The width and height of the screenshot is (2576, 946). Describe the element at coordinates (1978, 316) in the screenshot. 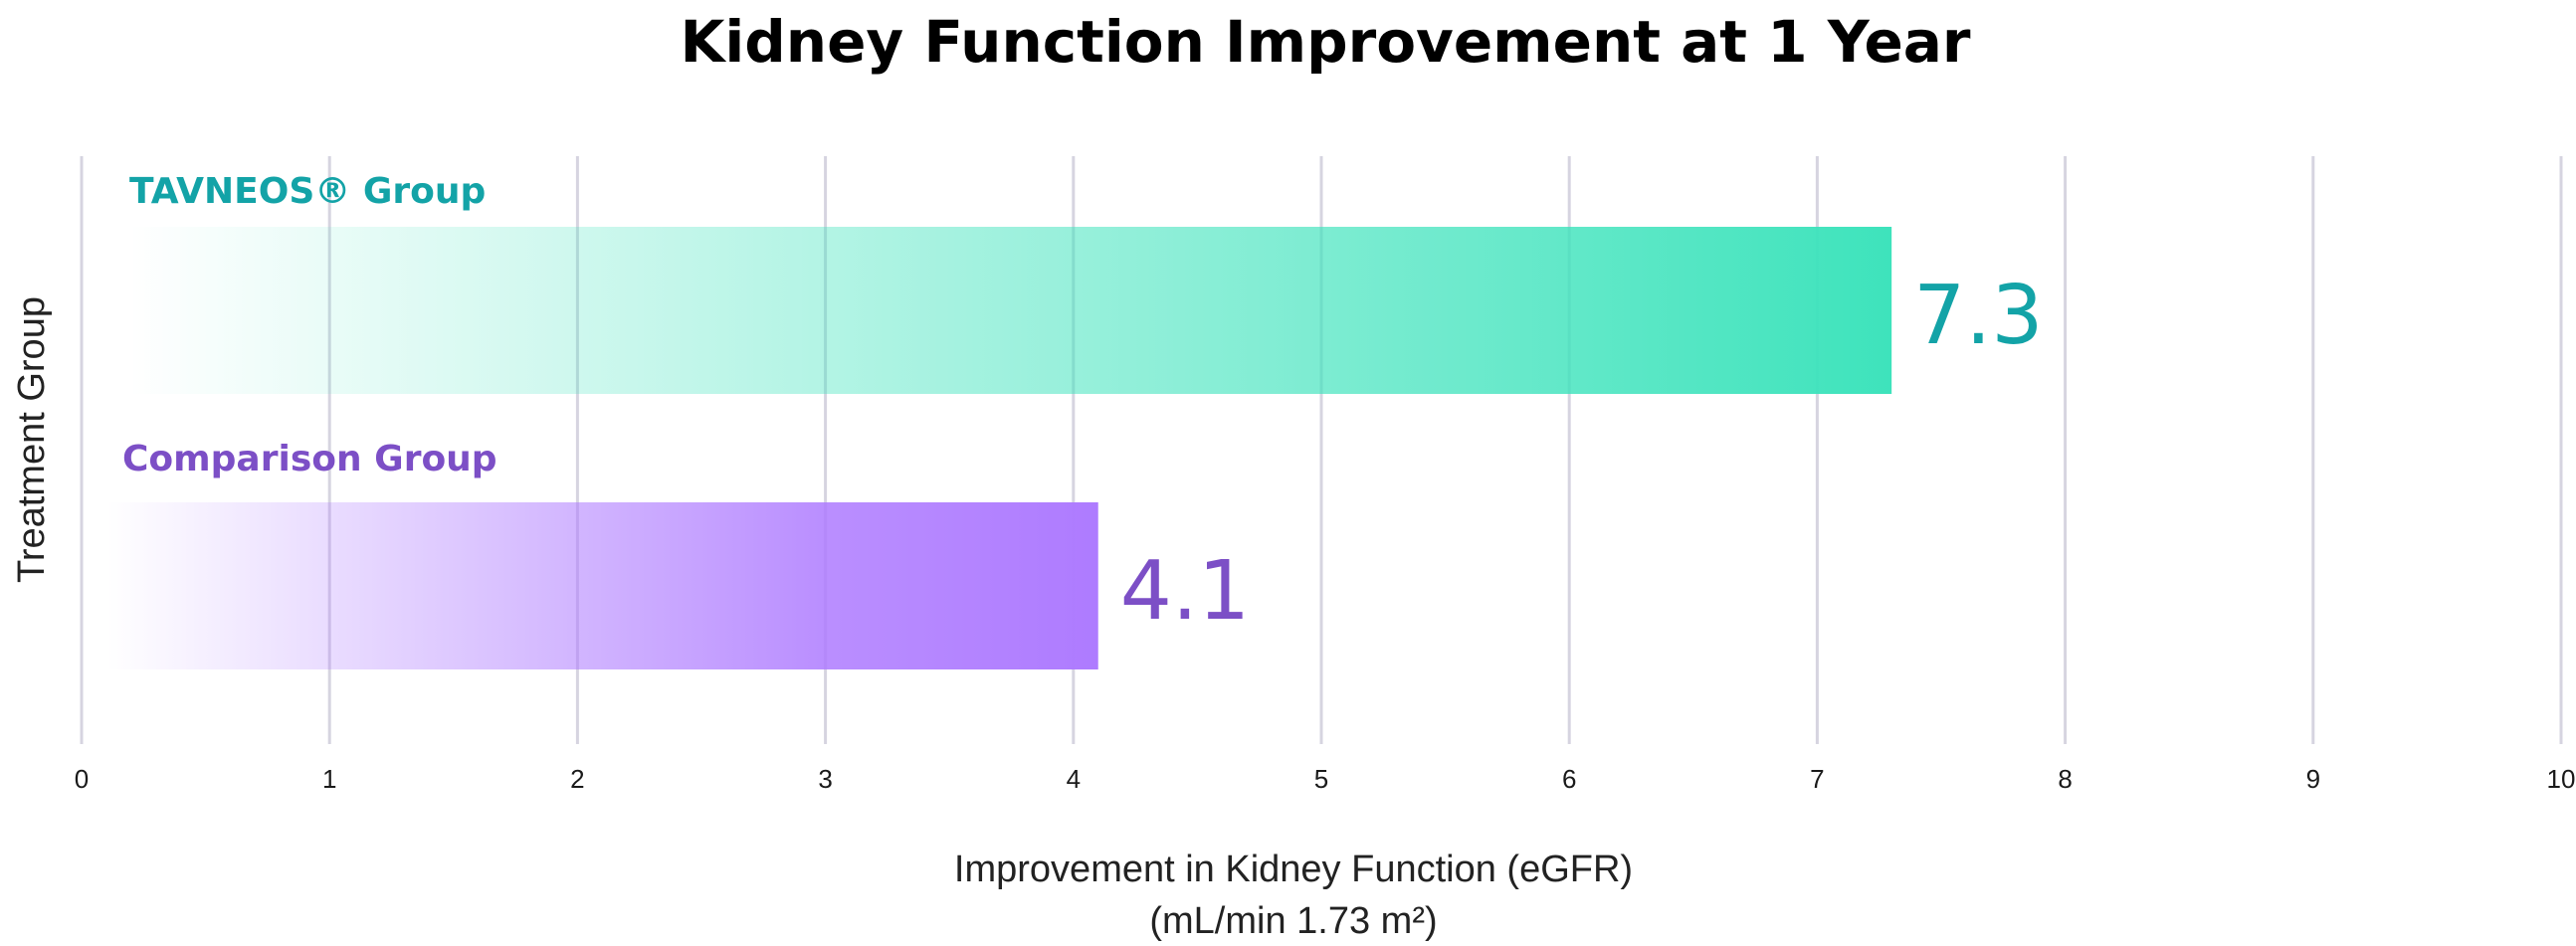

I see `data-label-tavneos: 7.3` at that location.